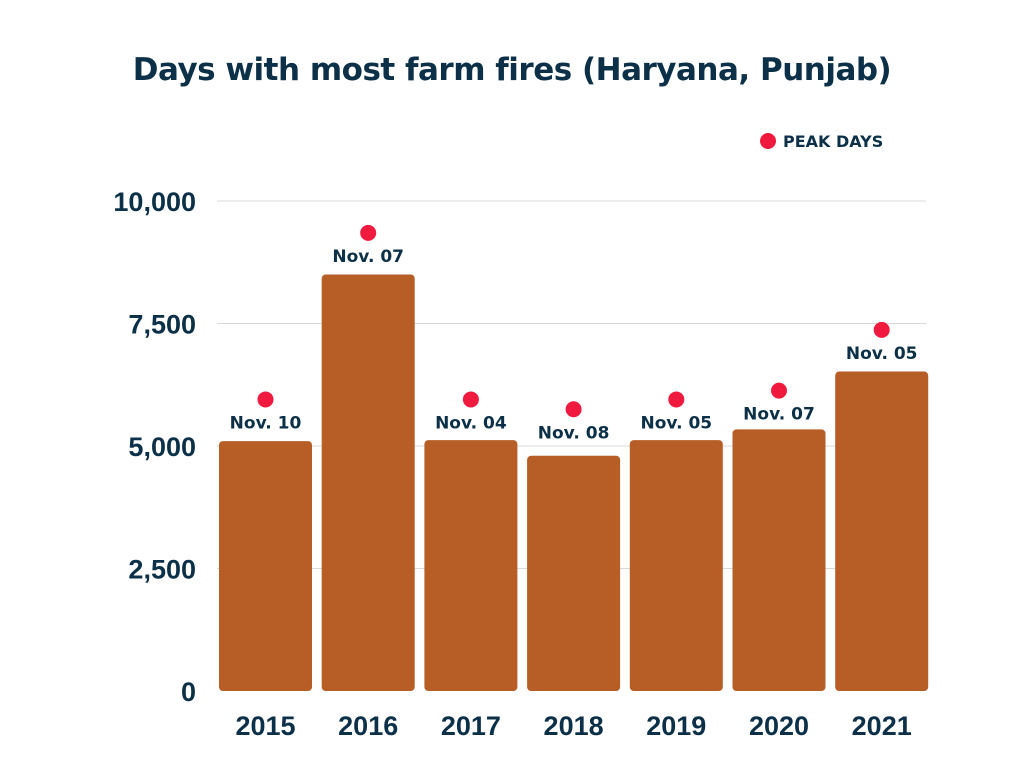 Image resolution: width=1024 pixels, height=768 pixels. What do you see at coordinates (768, 141) in the screenshot?
I see `legend-marker-icon` at bounding box center [768, 141].